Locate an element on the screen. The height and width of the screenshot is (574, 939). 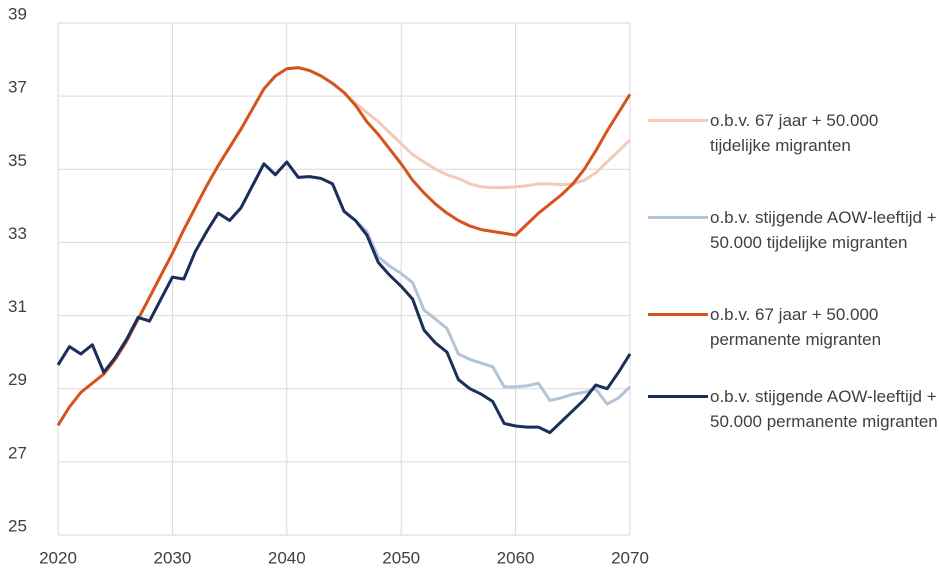
y-tick-label: 31 is located at coordinates (17, 306).